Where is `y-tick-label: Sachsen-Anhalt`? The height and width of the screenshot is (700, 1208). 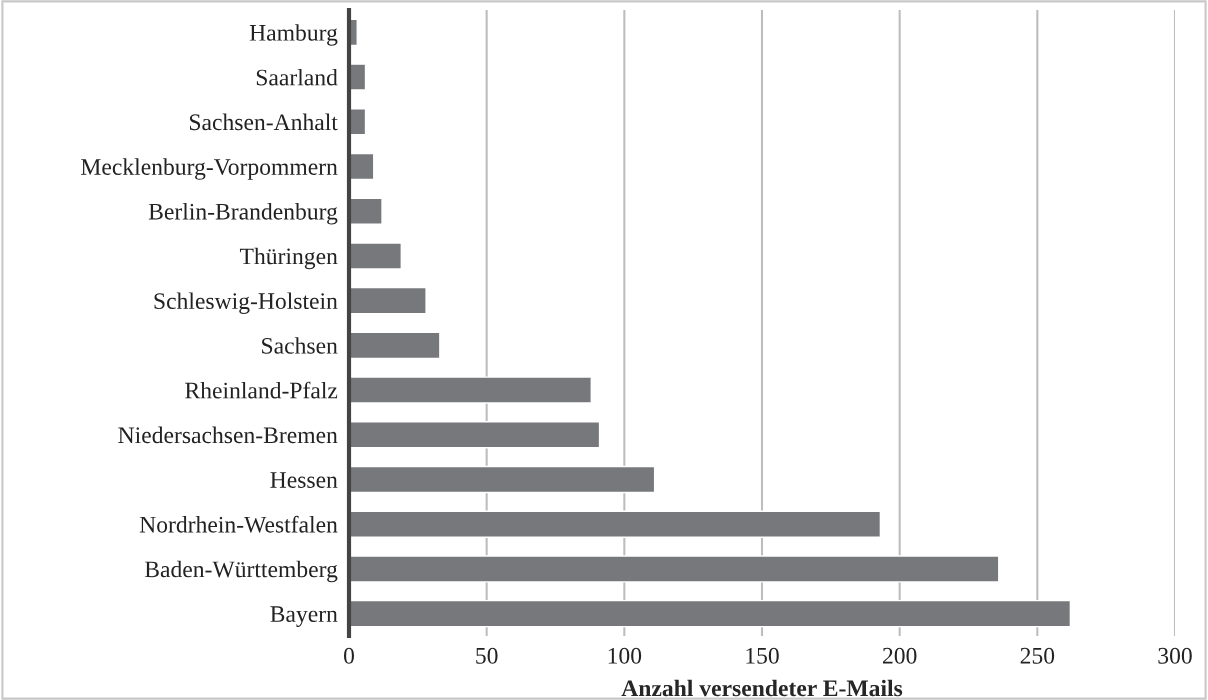 y-tick-label: Sachsen-Anhalt is located at coordinates (263, 122).